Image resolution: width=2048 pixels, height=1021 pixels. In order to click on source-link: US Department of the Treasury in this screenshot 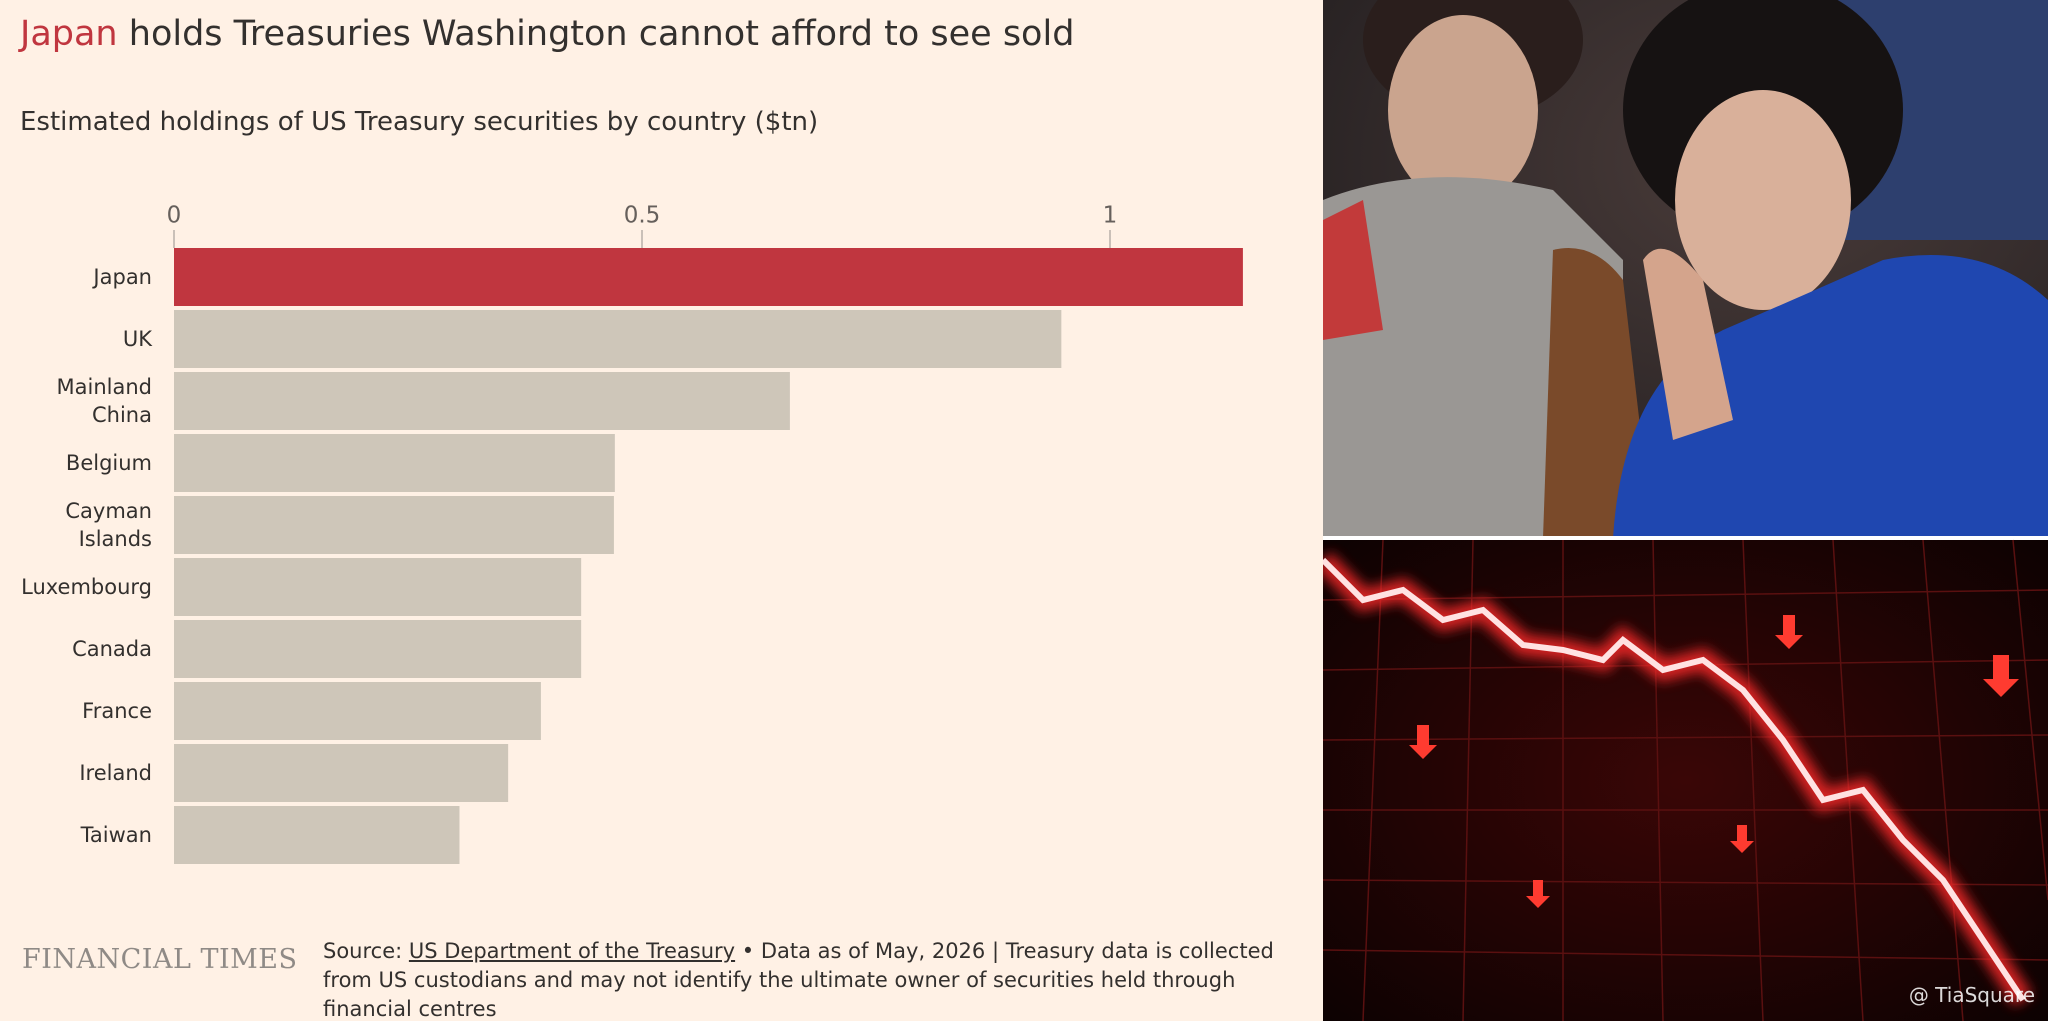, I will do `click(572, 951)`.